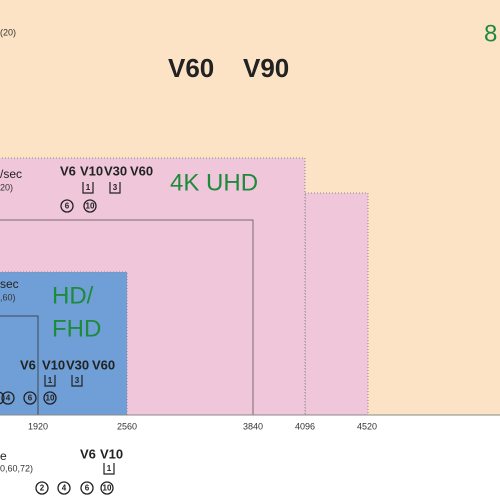 This screenshot has height=500, width=500. Describe the element at coordinates (76, 328) in the screenshot. I see `region-title: FHD` at that location.